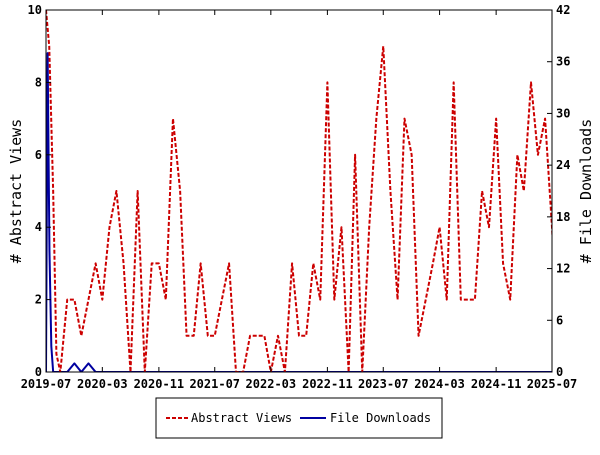  What do you see at coordinates (38, 300) in the screenshot?
I see `y-left-tick-label: 2` at bounding box center [38, 300].